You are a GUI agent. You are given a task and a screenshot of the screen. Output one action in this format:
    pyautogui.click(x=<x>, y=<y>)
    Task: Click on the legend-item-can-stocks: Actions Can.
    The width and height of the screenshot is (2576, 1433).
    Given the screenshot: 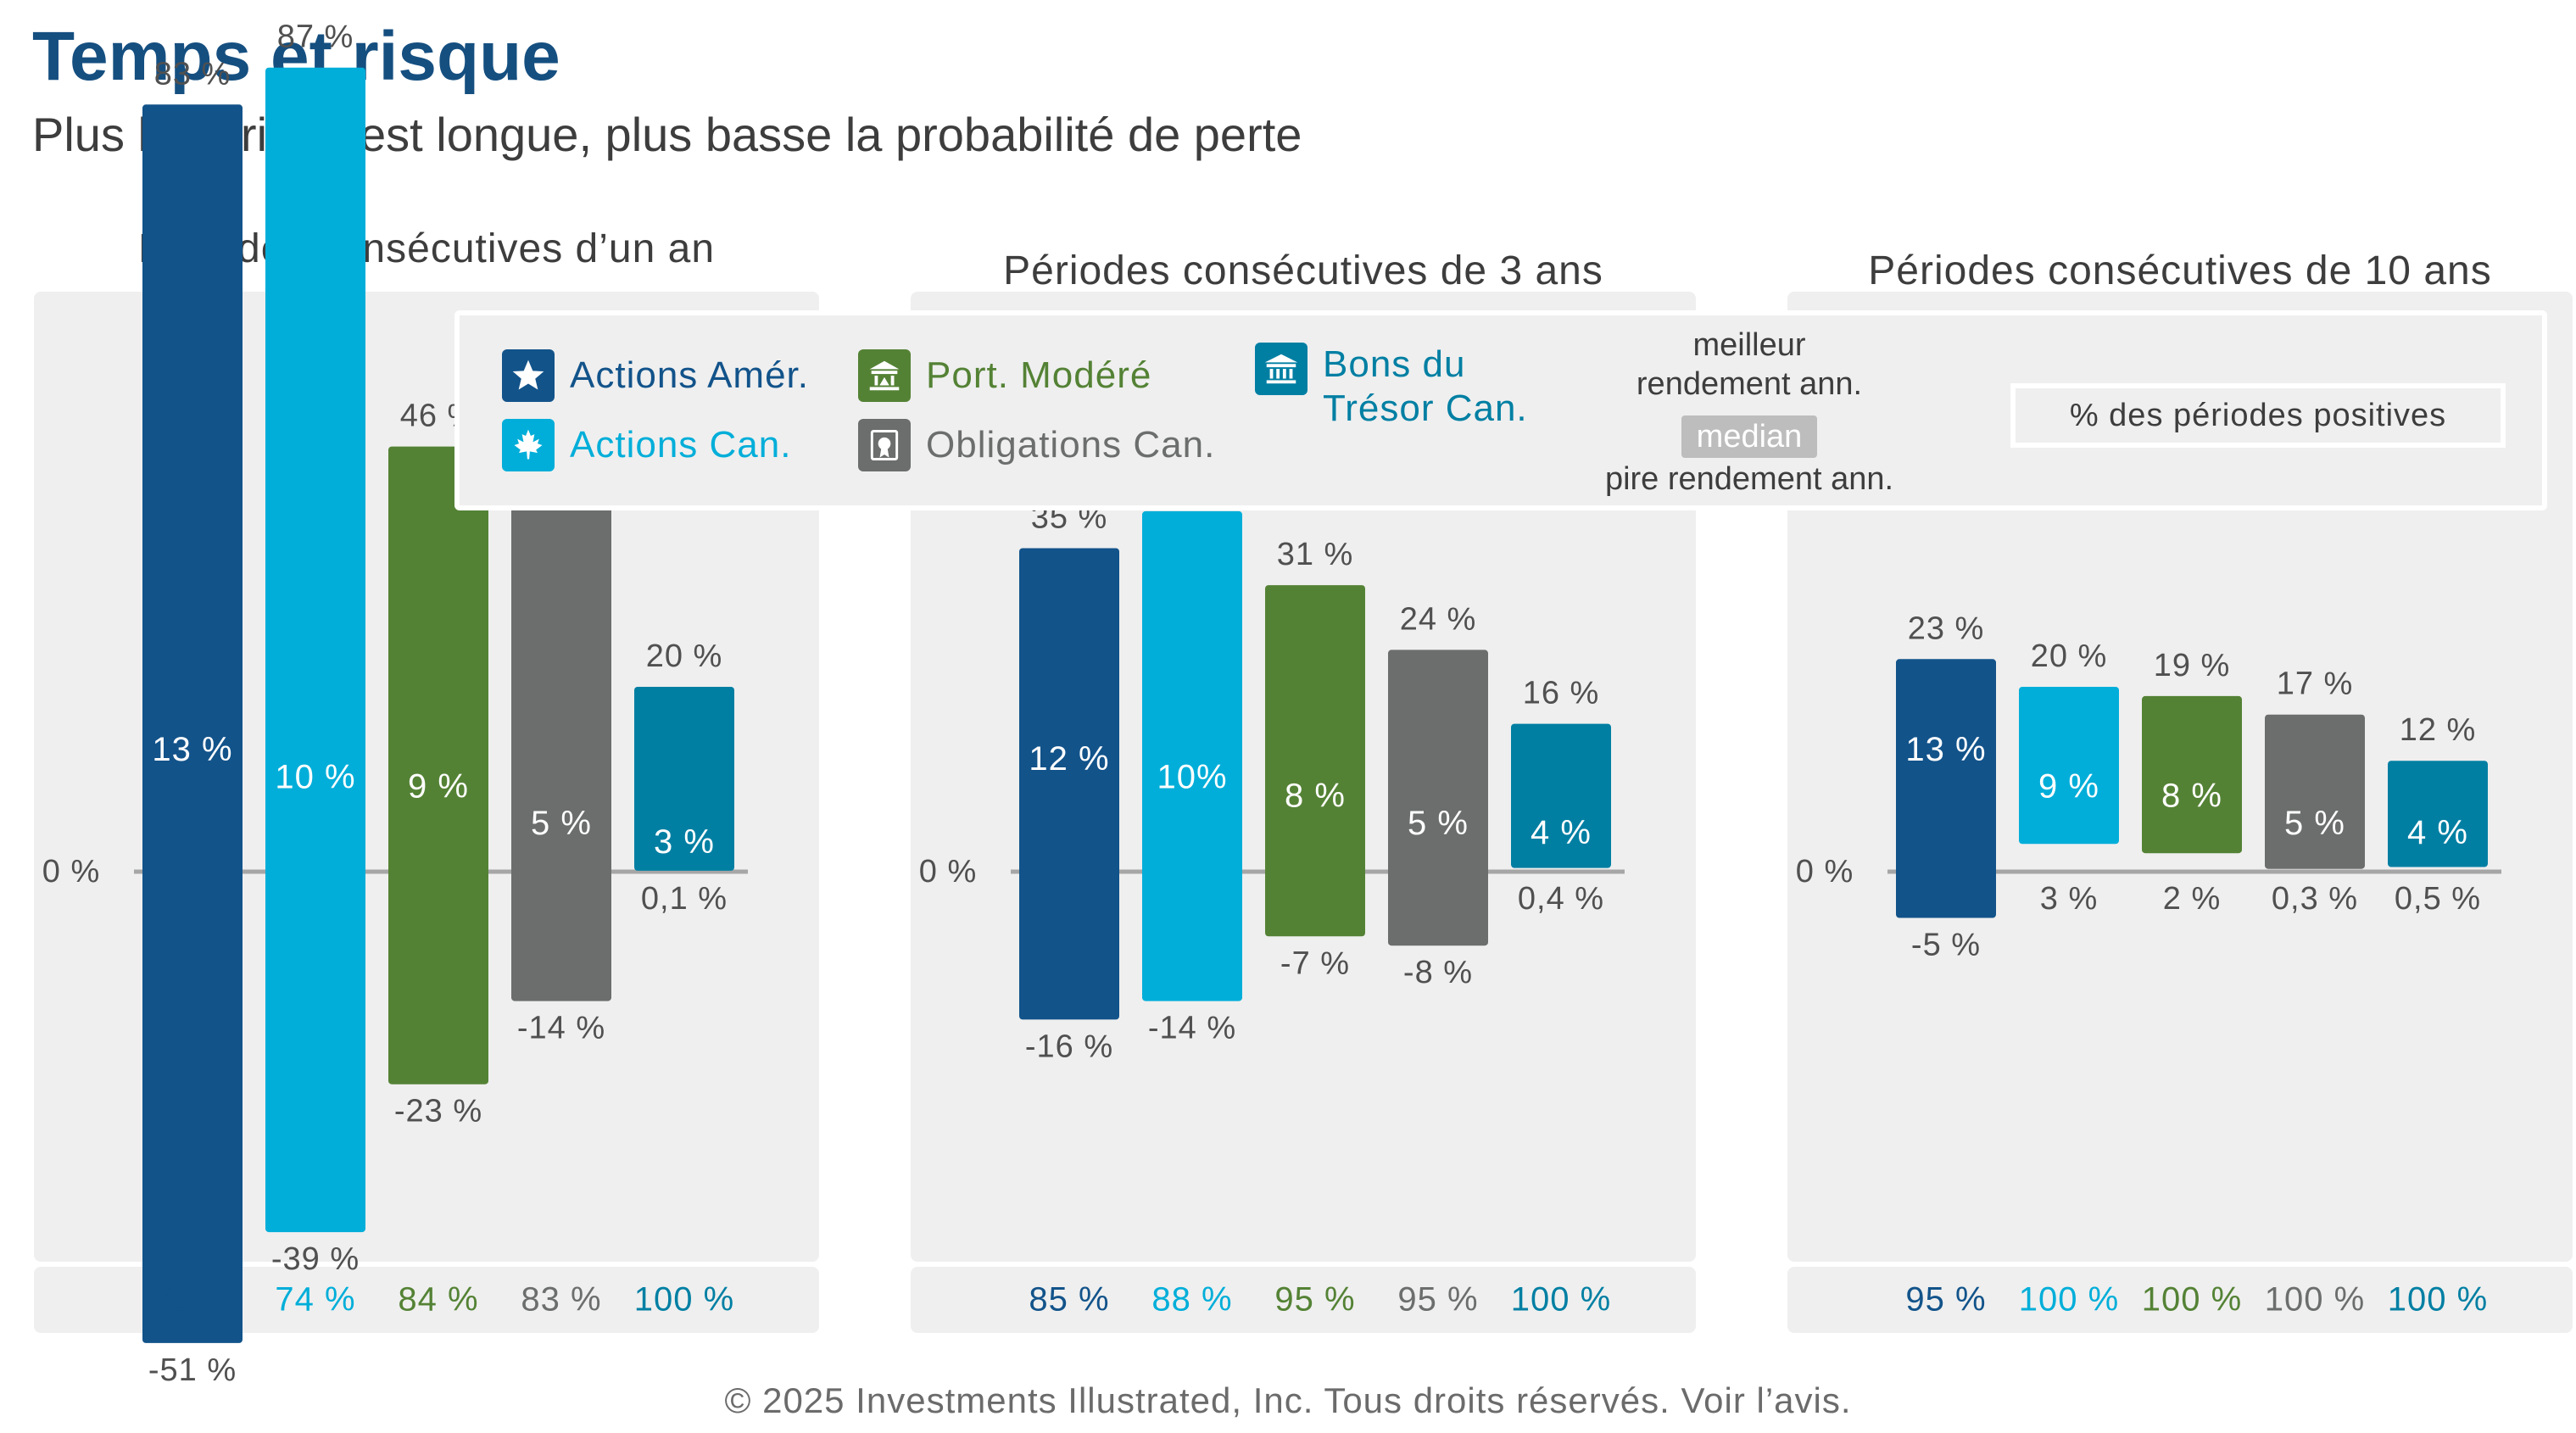 What is the action you would take?
    pyautogui.click(x=646, y=445)
    